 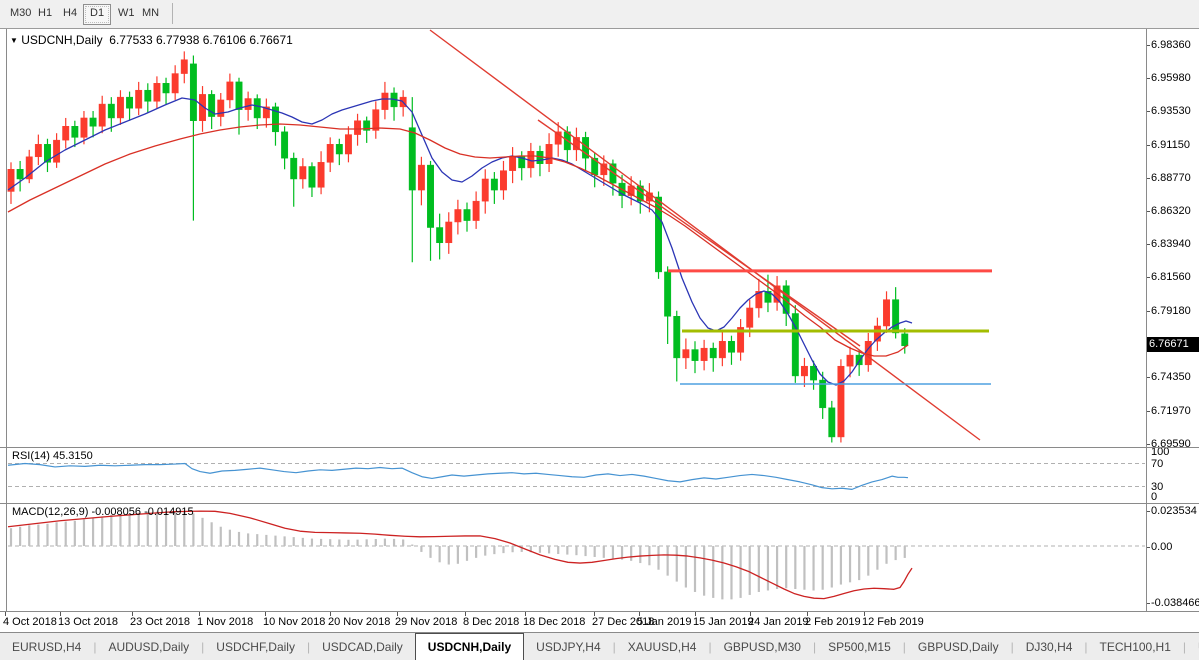 What do you see at coordinates (103, 512) in the screenshot?
I see `macd-label: MACD(12,26,9) -0.008056 -0.014915` at bounding box center [103, 512].